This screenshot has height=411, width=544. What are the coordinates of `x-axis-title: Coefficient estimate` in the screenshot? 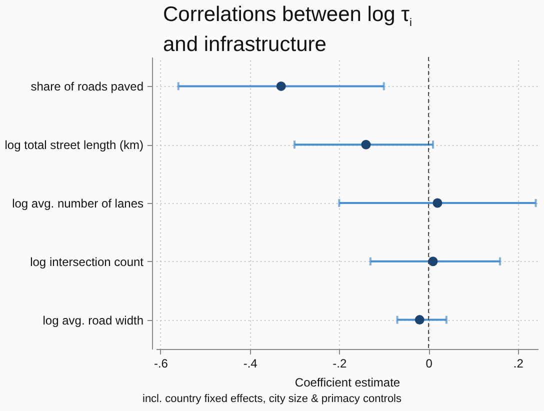 It's located at (347, 383).